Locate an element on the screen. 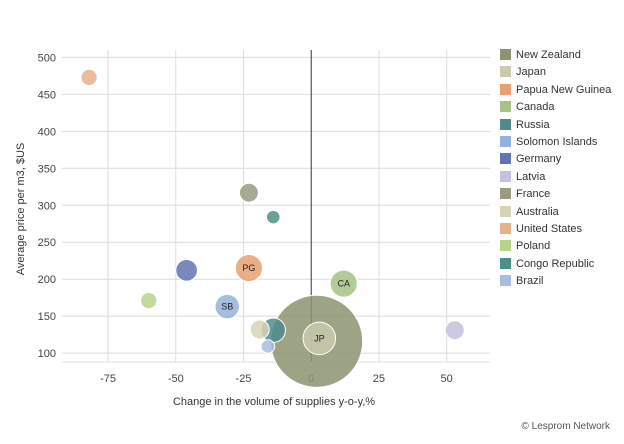  legend-label: Solomon Islands is located at coordinates (557, 141).